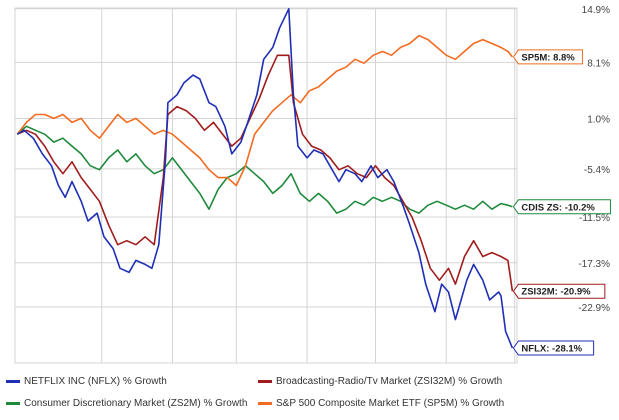  I want to click on end-label-zs2m: CDIS ZS: -10.2%, so click(561, 207).